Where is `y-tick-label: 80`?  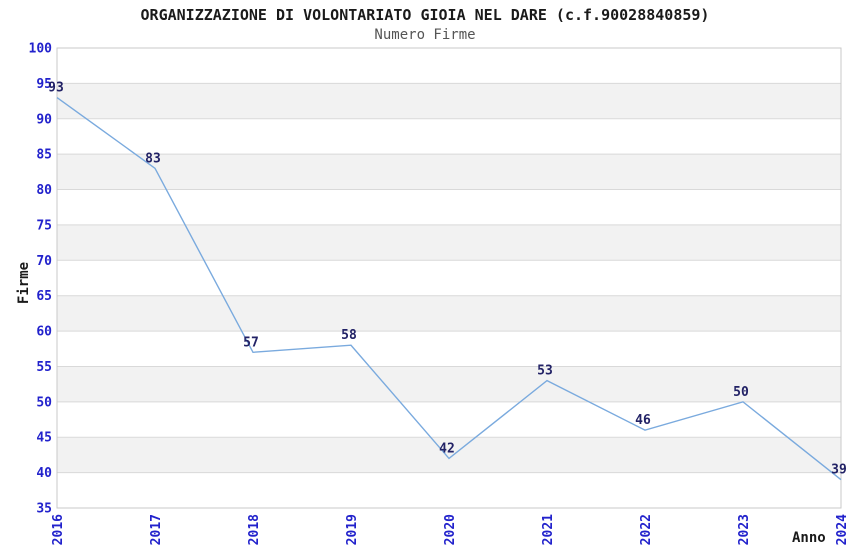
y-tick-label: 80 is located at coordinates (44, 190).